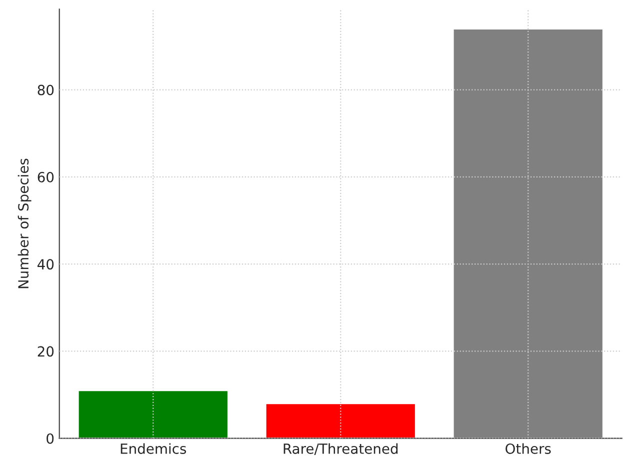 The width and height of the screenshot is (625, 459). I want to click on y-tick-label: 0, so click(50, 438).